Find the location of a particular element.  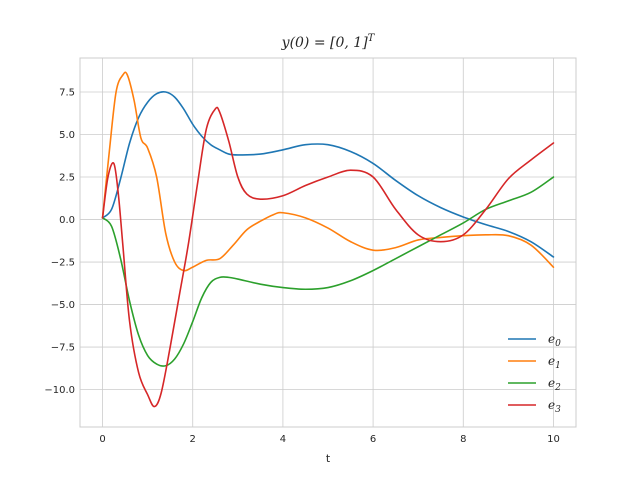

legend-label-e0: e0 is located at coordinates (554, 340).